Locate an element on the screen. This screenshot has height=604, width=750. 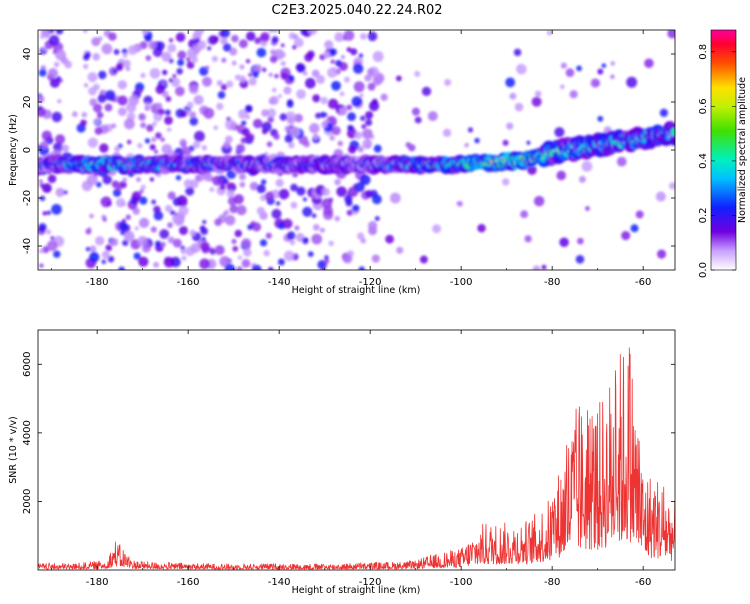
spectrogram-ridge-cell is located at coordinates (671, 141).